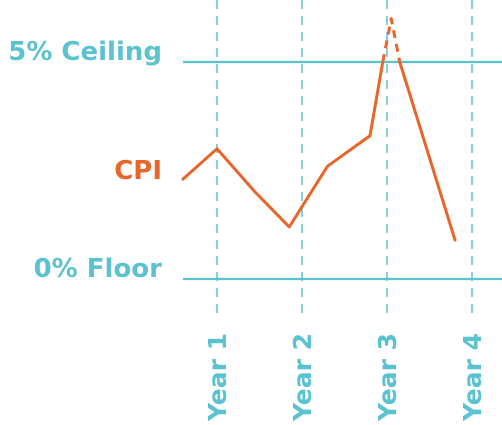 This screenshot has width=502, height=425. What do you see at coordinates (302, 377) in the screenshot?
I see `tick-label-year-2: Year 2` at bounding box center [302, 377].